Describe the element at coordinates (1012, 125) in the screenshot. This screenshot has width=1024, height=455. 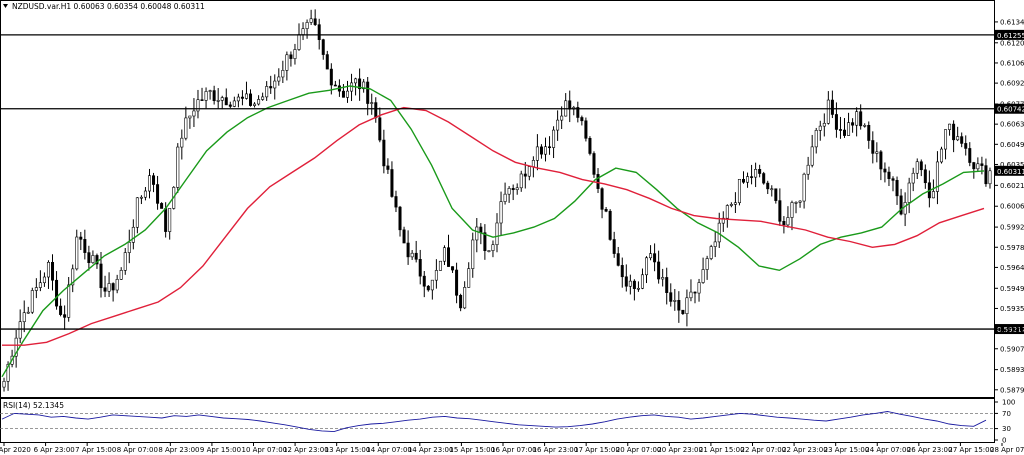
I see `price-tick-label: 0.60635` at that location.